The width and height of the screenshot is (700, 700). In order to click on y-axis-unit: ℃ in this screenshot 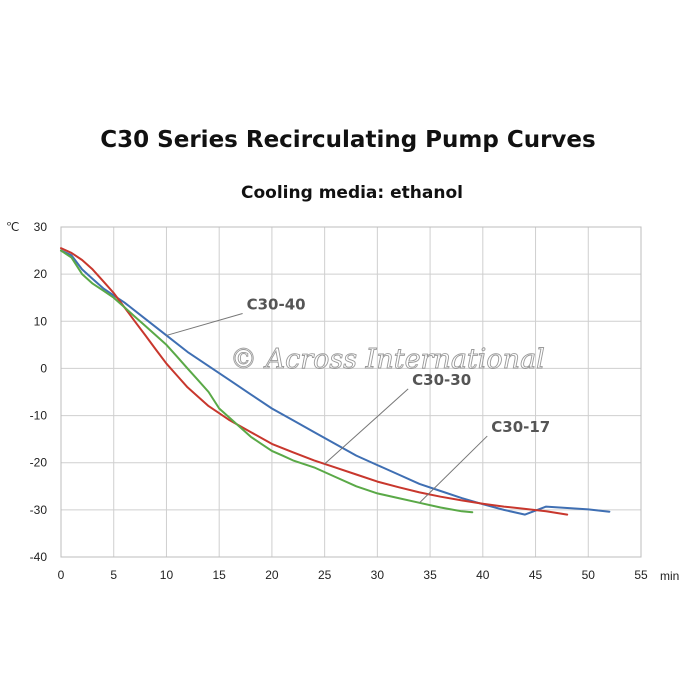, I will do `click(12, 227)`.